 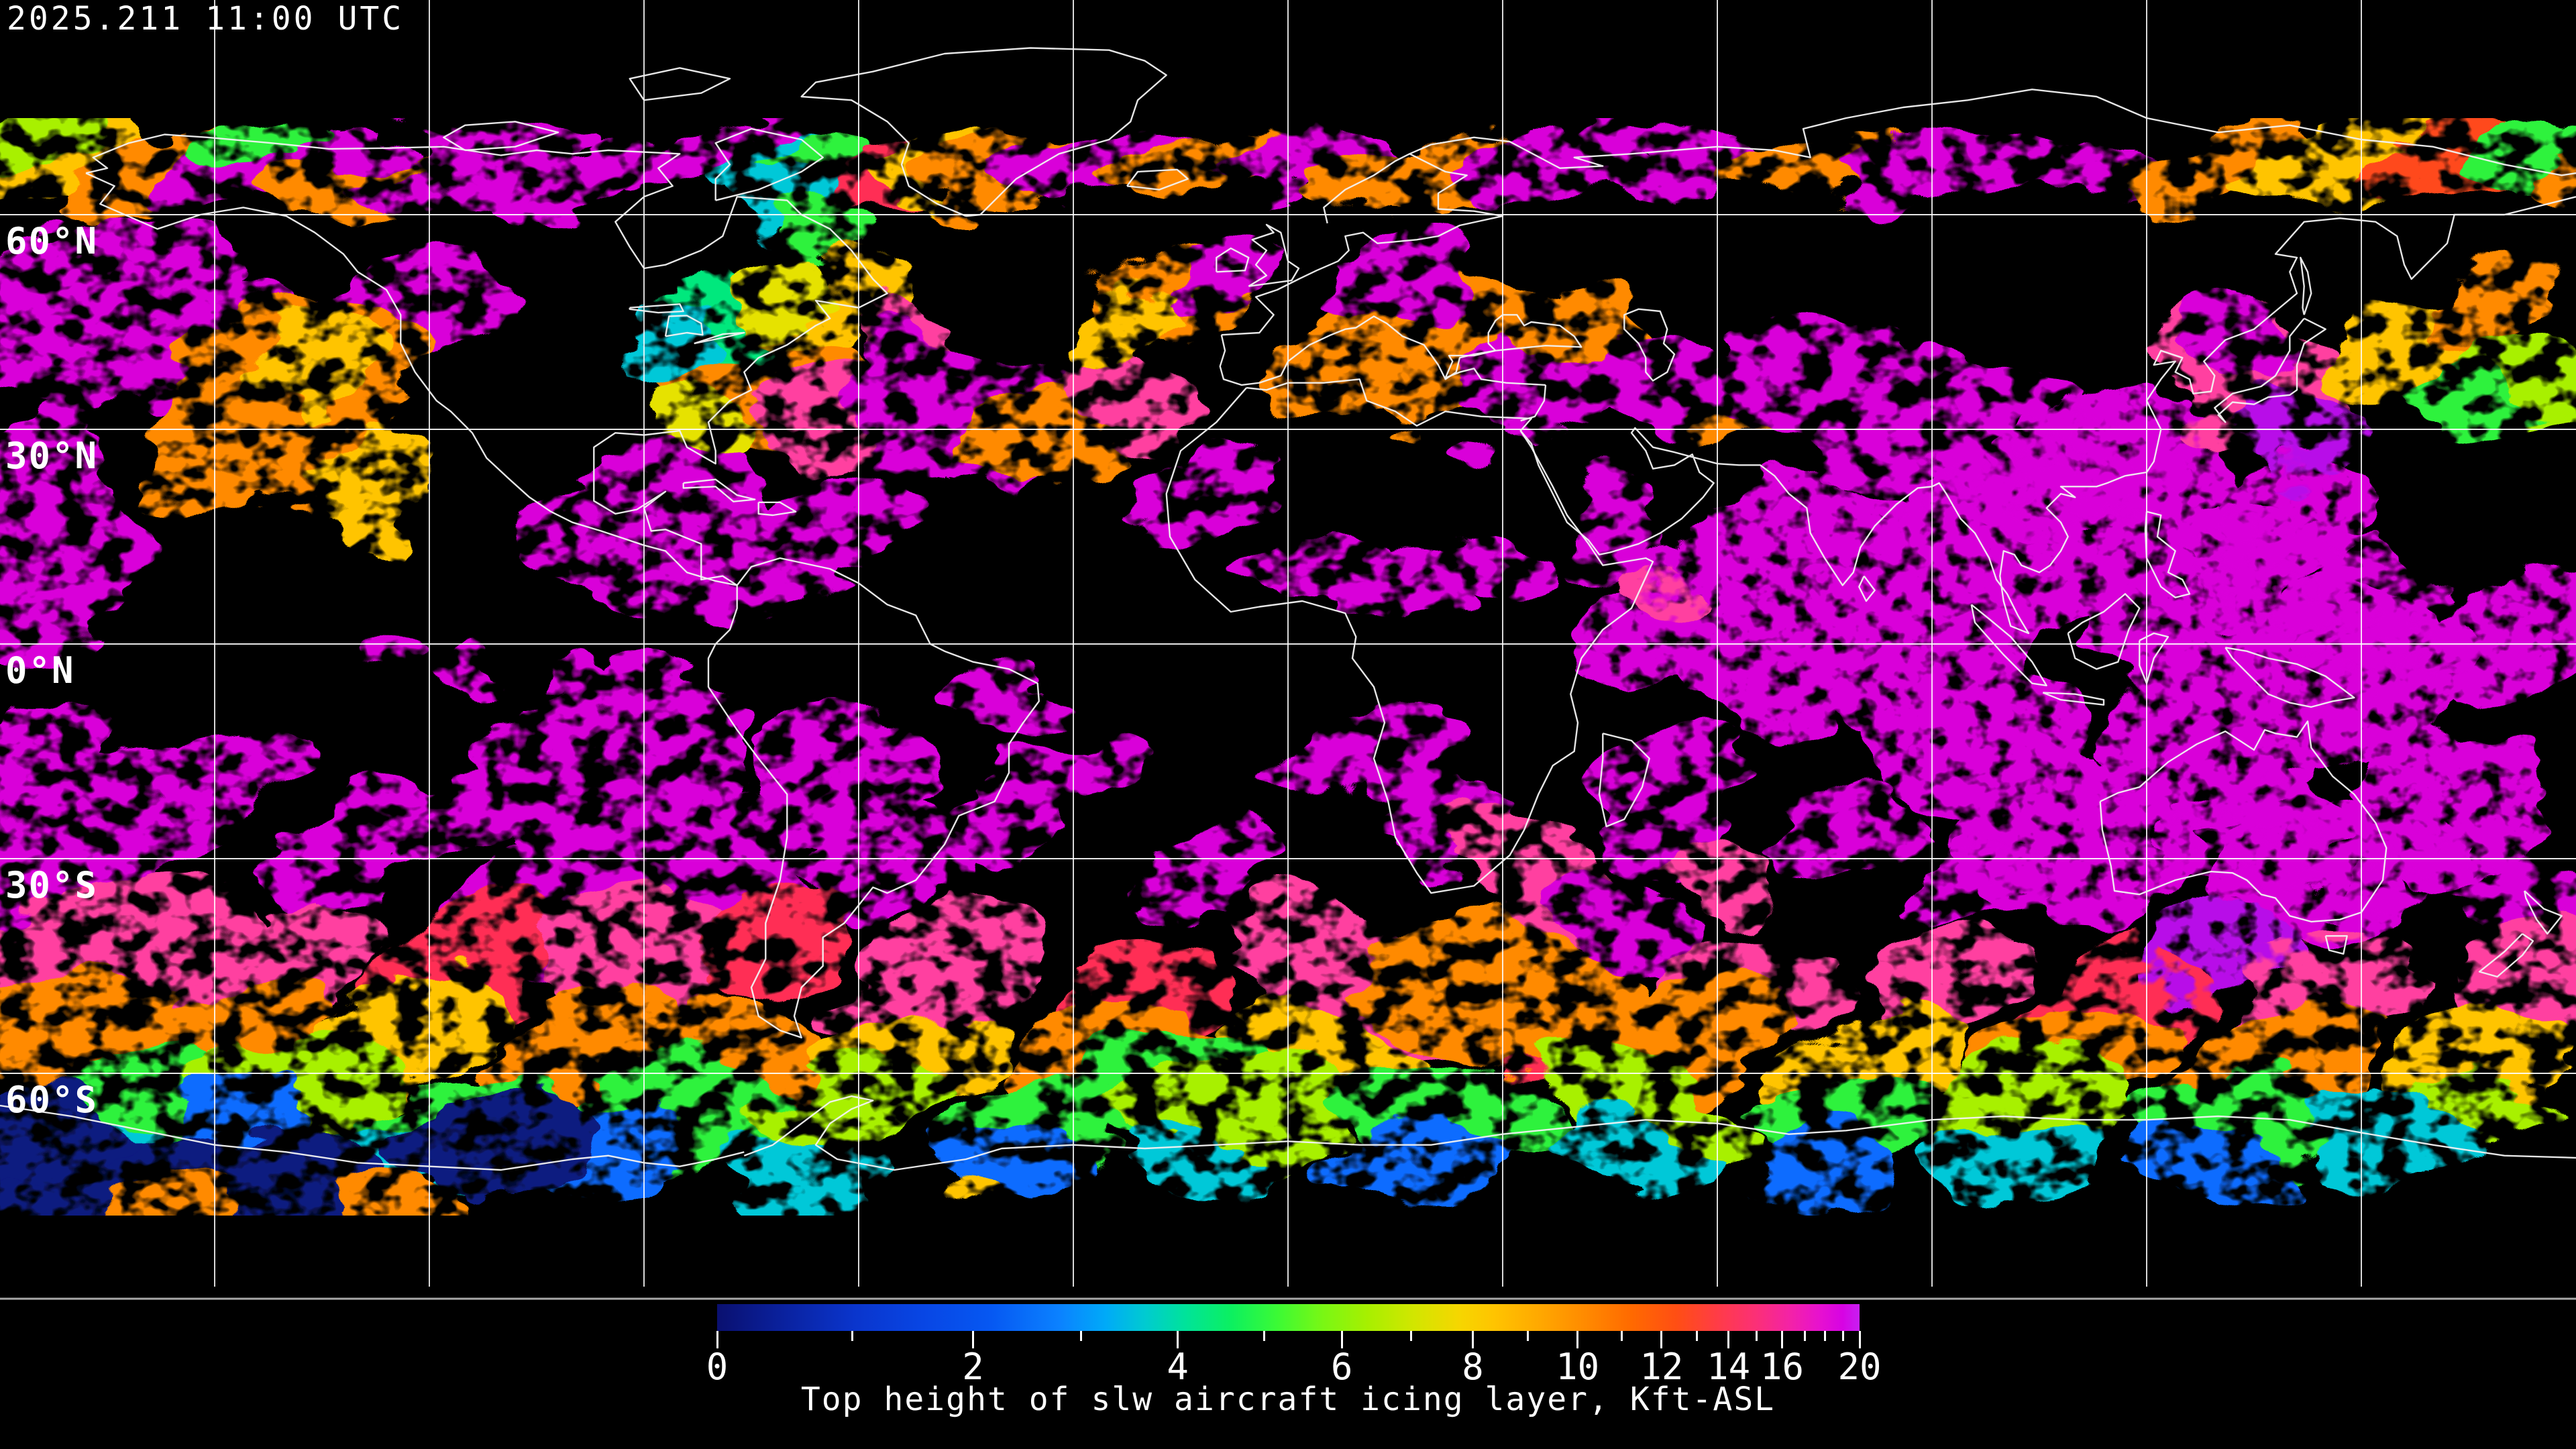 What do you see at coordinates (1662, 1367) in the screenshot?
I see `colorbar-tick-label-12: 12` at bounding box center [1662, 1367].